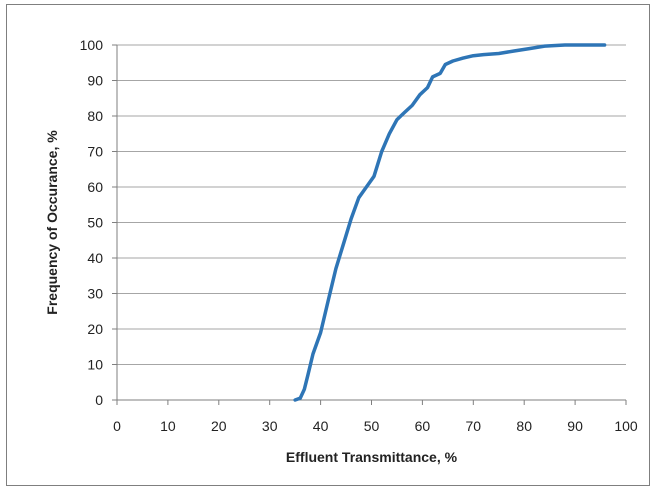  What do you see at coordinates (95, 187) in the screenshot?
I see `y-tick-label-60: 60` at bounding box center [95, 187].